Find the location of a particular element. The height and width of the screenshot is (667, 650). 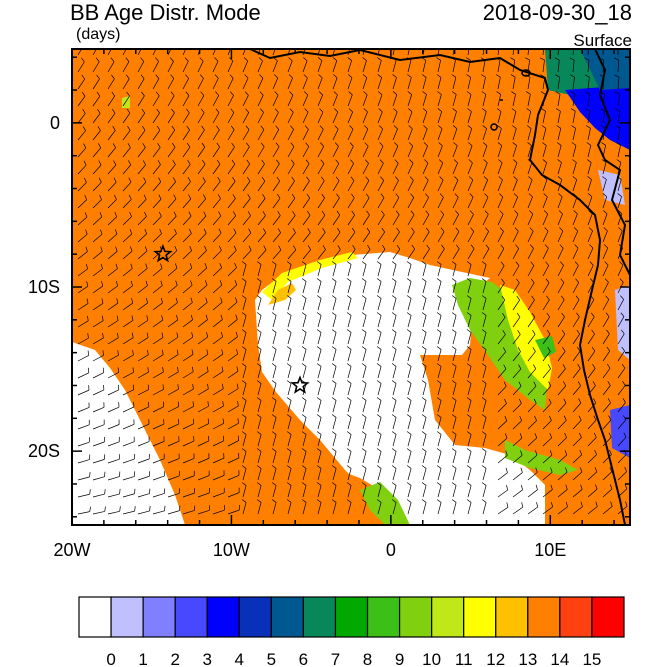

units-label: (days) is located at coordinates (98, 34).